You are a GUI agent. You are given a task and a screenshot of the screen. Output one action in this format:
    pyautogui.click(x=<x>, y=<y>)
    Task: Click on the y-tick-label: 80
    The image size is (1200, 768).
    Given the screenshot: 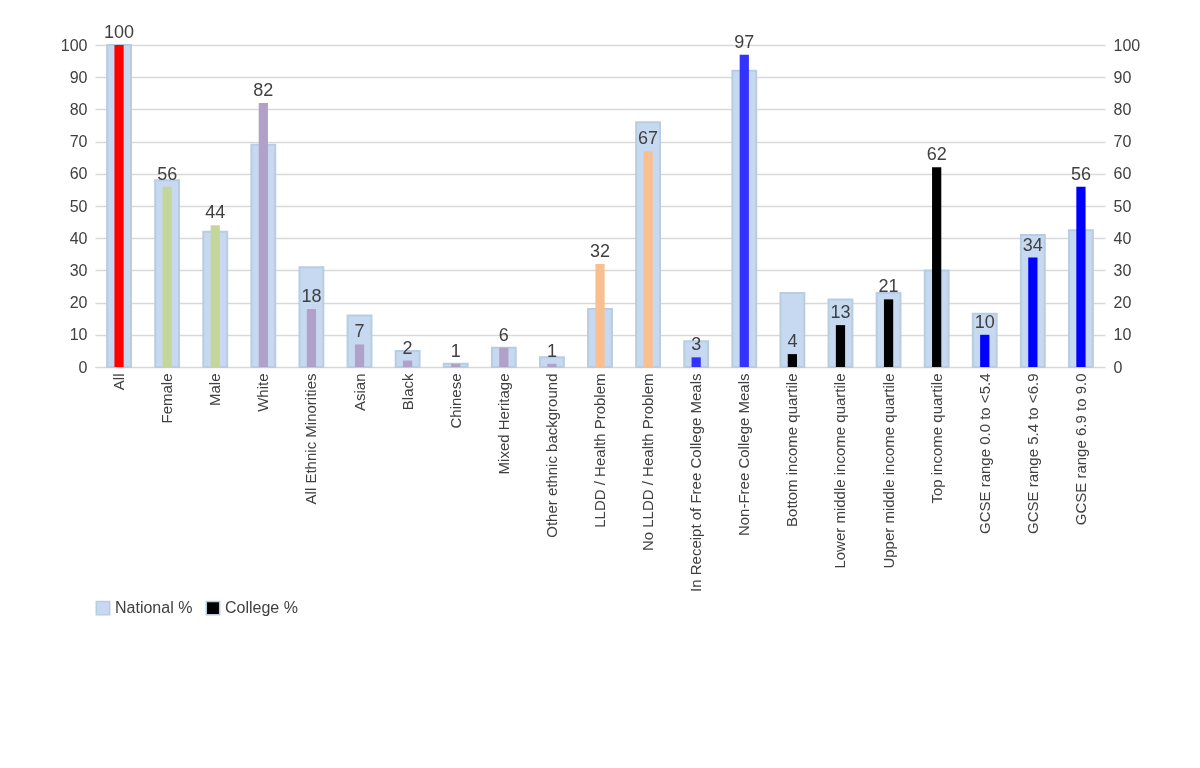 What is the action you would take?
    pyautogui.click(x=78, y=109)
    